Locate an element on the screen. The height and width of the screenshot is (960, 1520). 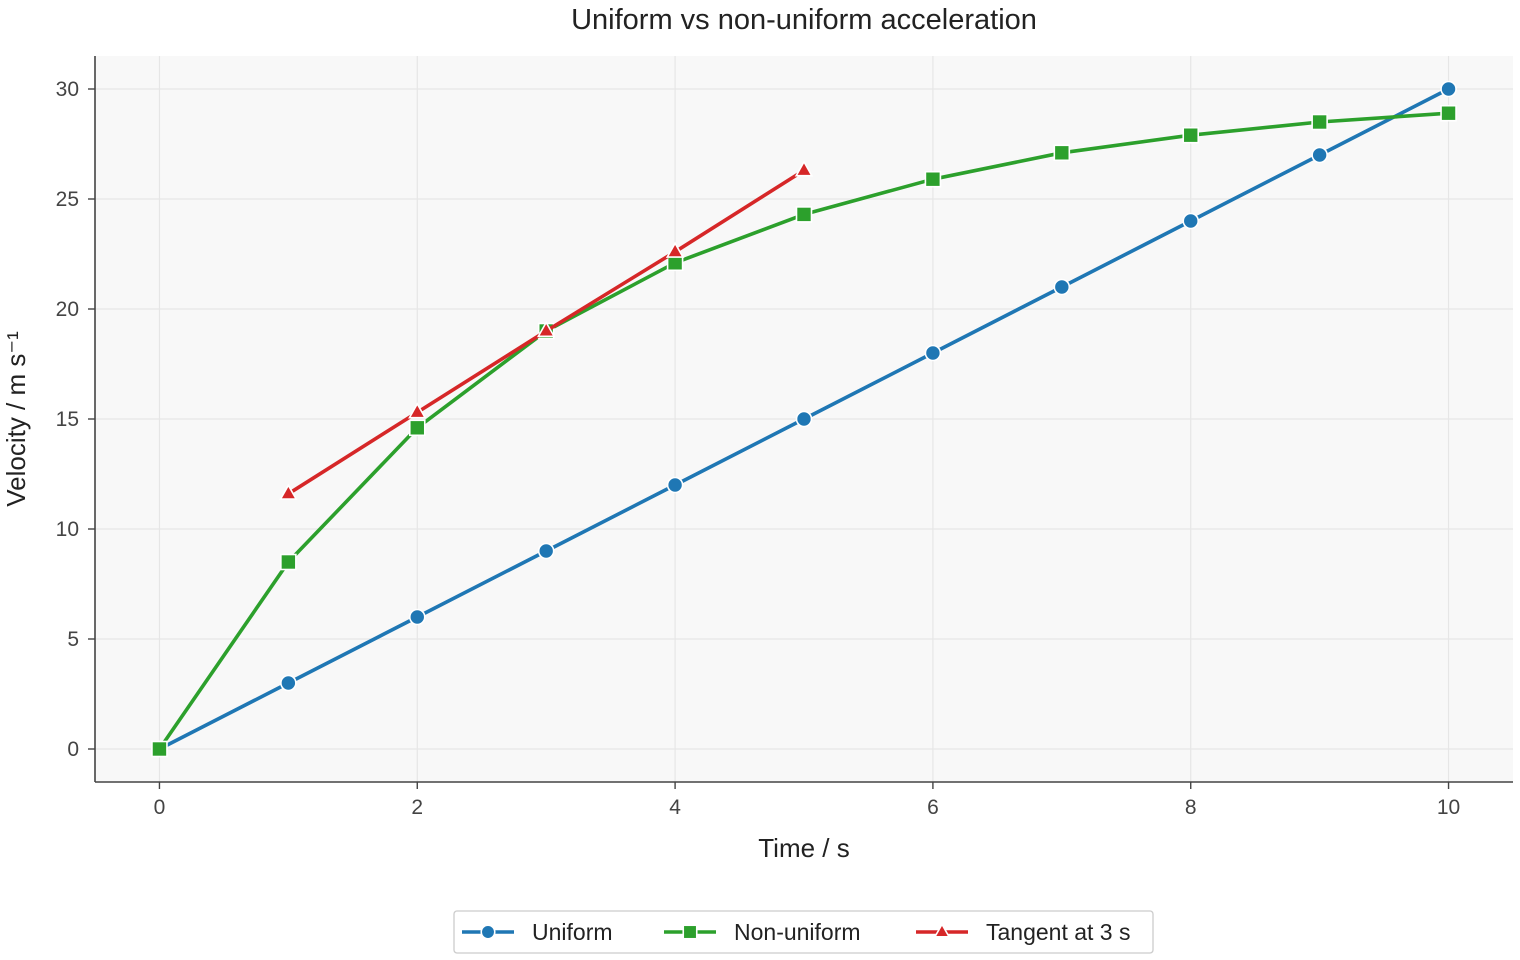
y-tick-label-2: 10 is located at coordinates (67, 529).